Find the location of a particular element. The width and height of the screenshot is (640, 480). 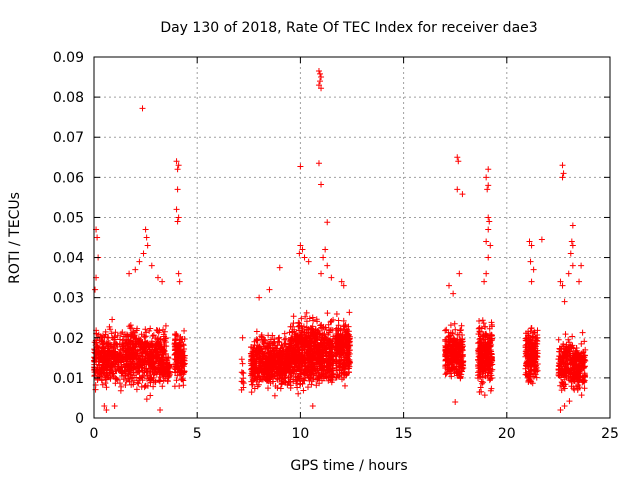

x-axis-label: GPS time / hours is located at coordinates (348, 466).